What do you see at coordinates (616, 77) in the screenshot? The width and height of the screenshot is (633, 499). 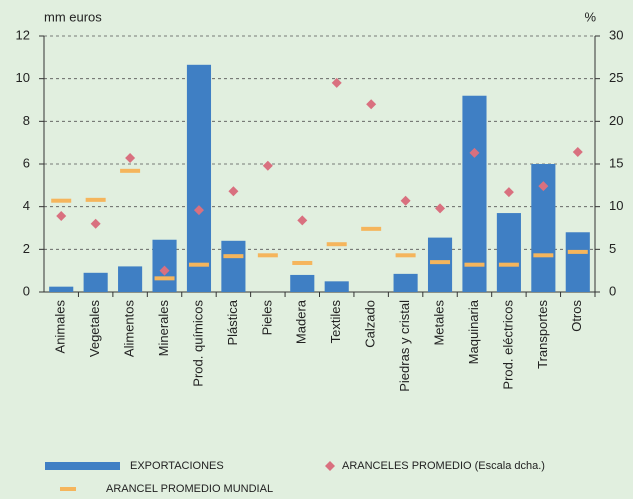 I see `y2-tick-label: 25` at bounding box center [616, 77].